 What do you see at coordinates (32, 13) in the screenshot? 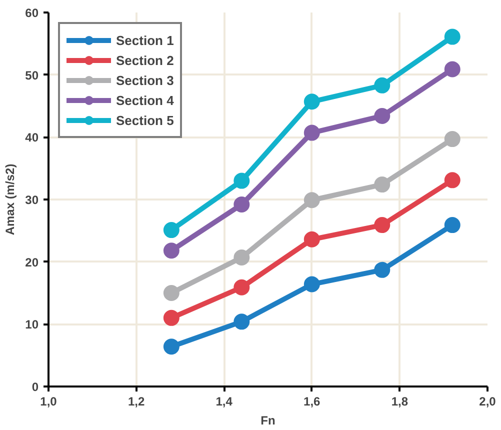
I see `y-tick-label: 60` at bounding box center [32, 13].